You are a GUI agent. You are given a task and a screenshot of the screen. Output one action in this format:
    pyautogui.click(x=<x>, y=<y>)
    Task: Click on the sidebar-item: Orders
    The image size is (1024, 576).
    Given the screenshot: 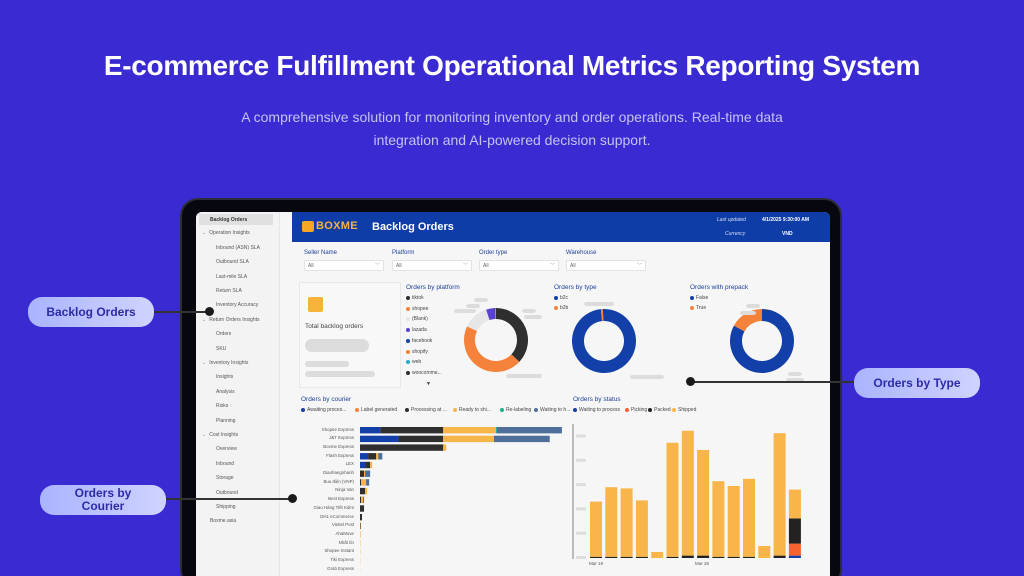 What is the action you would take?
    pyautogui.click(x=223, y=334)
    